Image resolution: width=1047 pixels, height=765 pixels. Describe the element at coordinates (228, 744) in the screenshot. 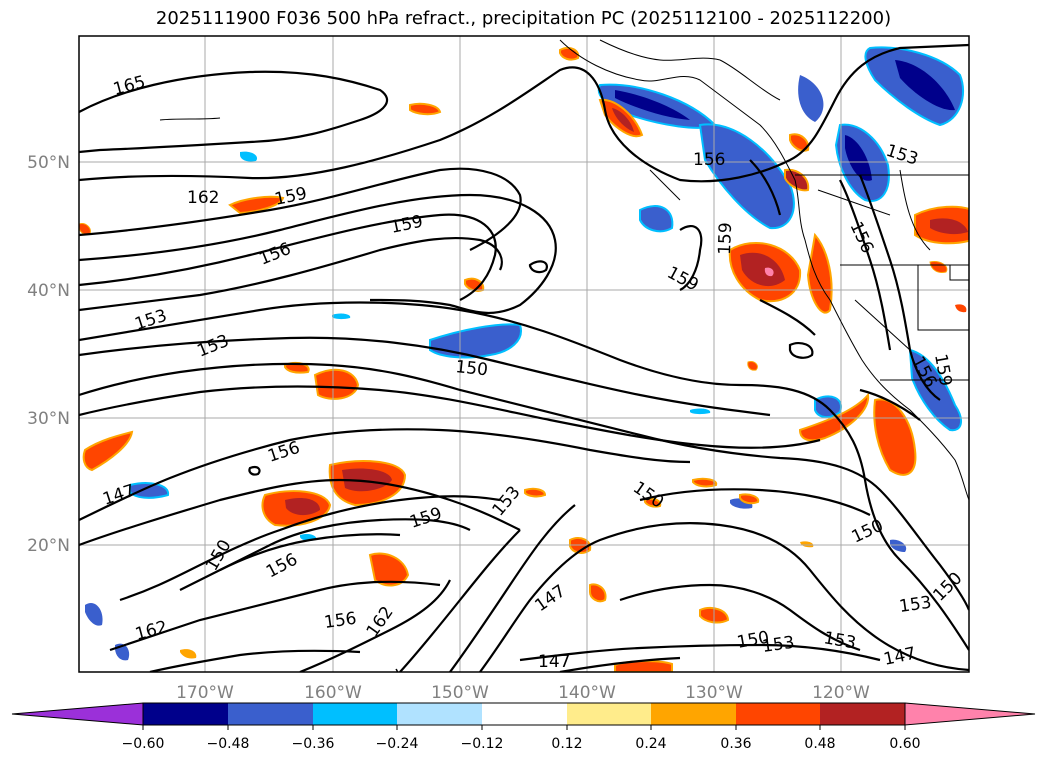

I see `colorbar-tick-label: −0.48` at that location.